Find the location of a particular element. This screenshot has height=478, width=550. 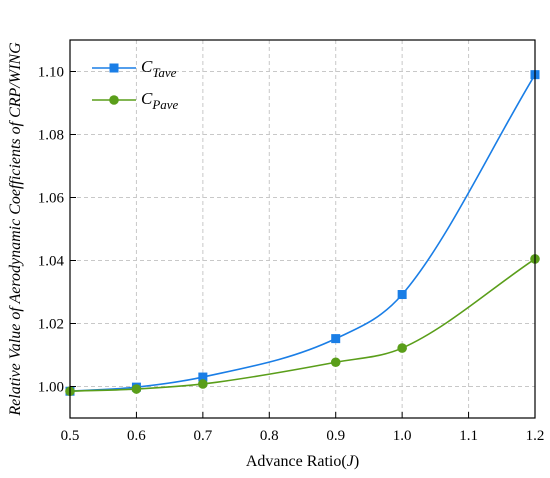

legend-label-ctave: CTave is located at coordinates (159, 68).